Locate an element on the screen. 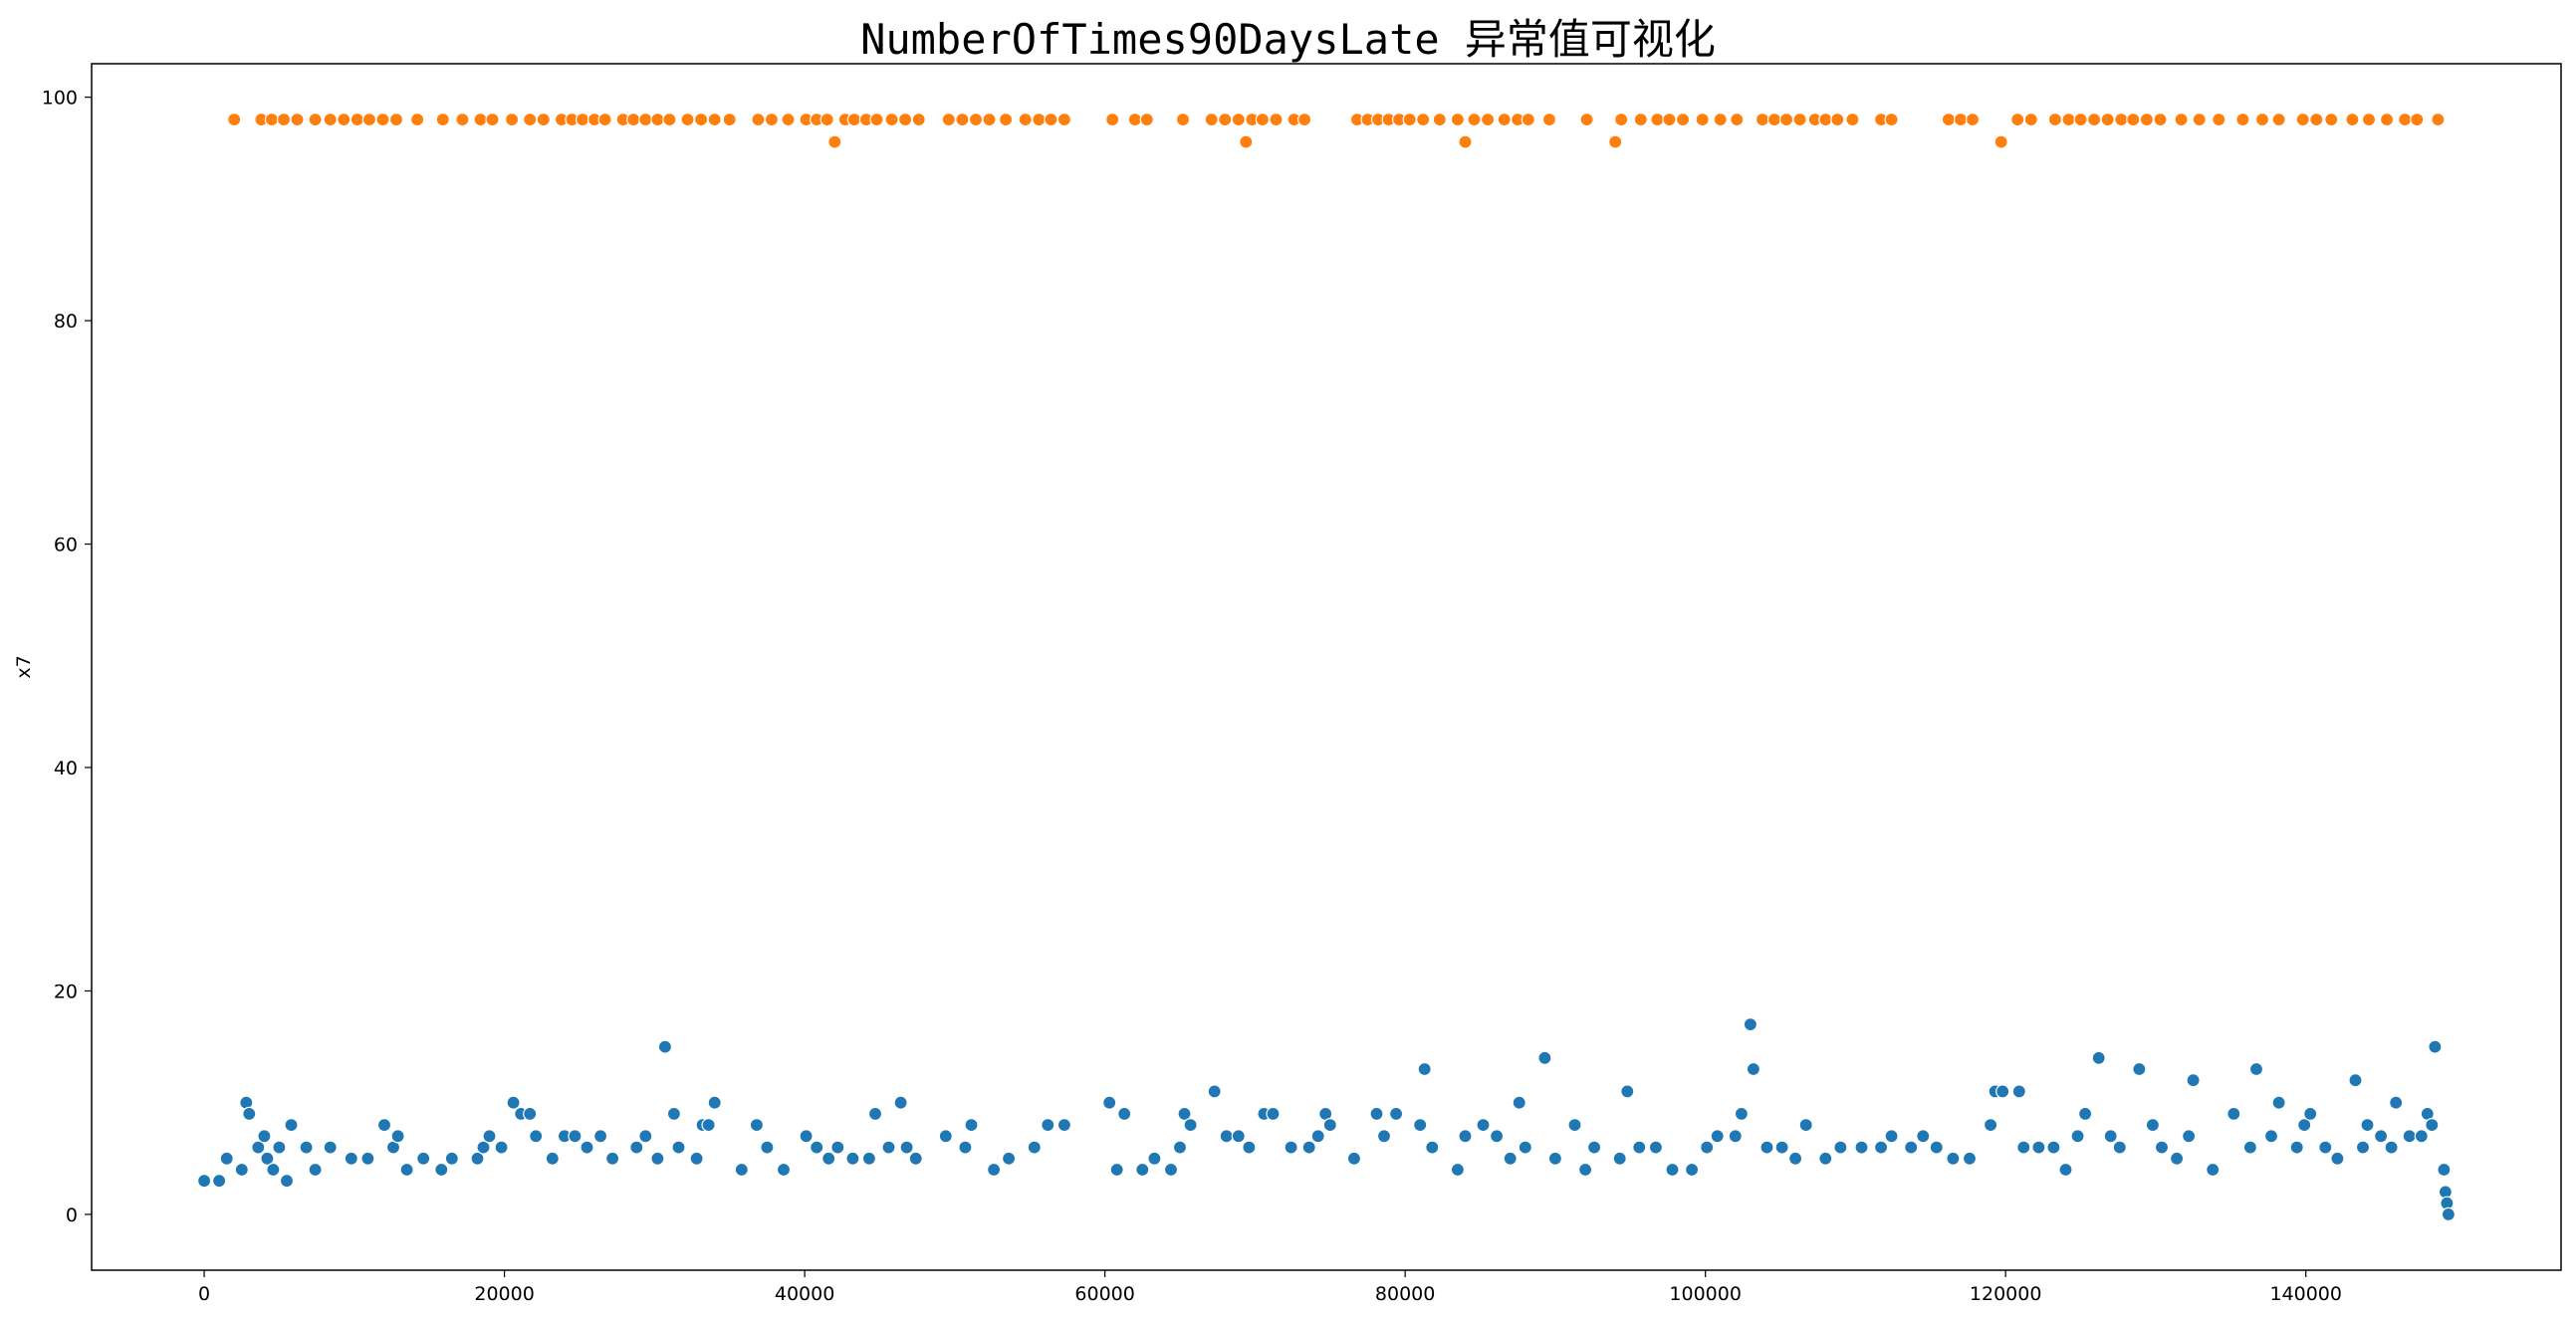 Image resolution: width=2576 pixels, height=1317 pixels. y-tick-label: 20 is located at coordinates (66, 991).